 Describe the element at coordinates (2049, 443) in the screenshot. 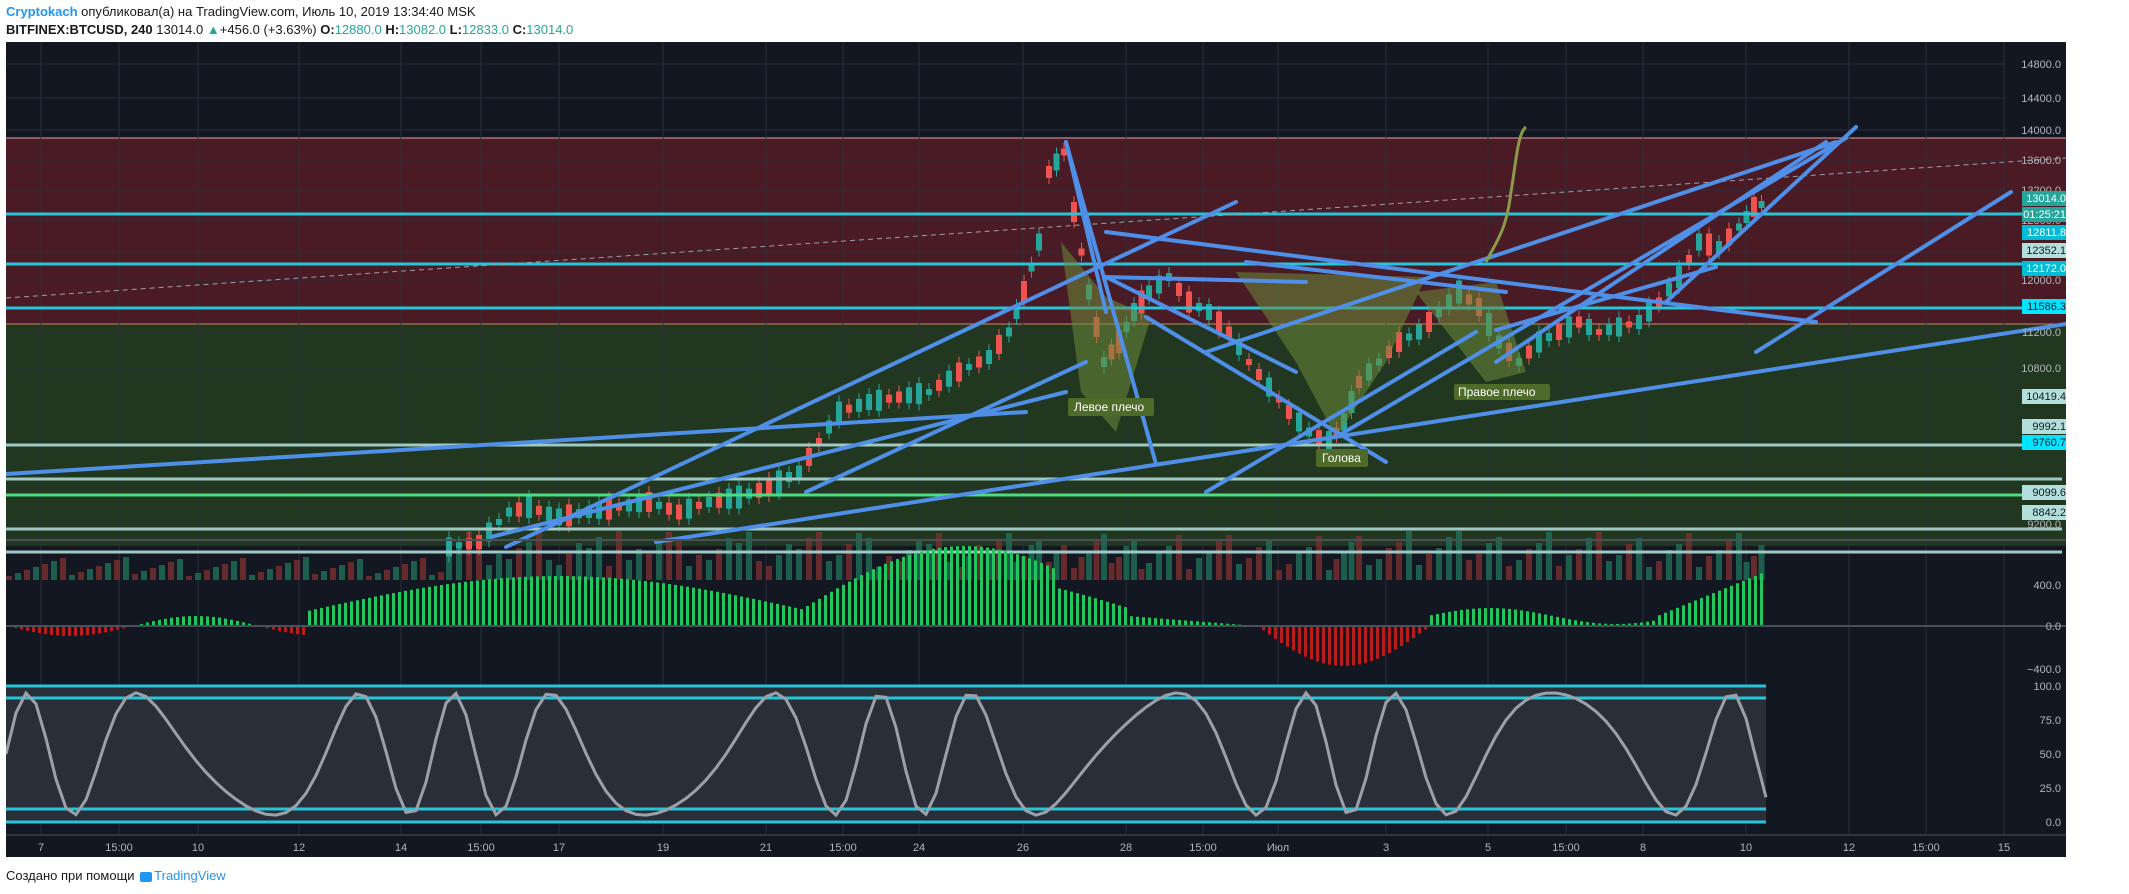

I see `price-tag-label: 9760.7` at that location.